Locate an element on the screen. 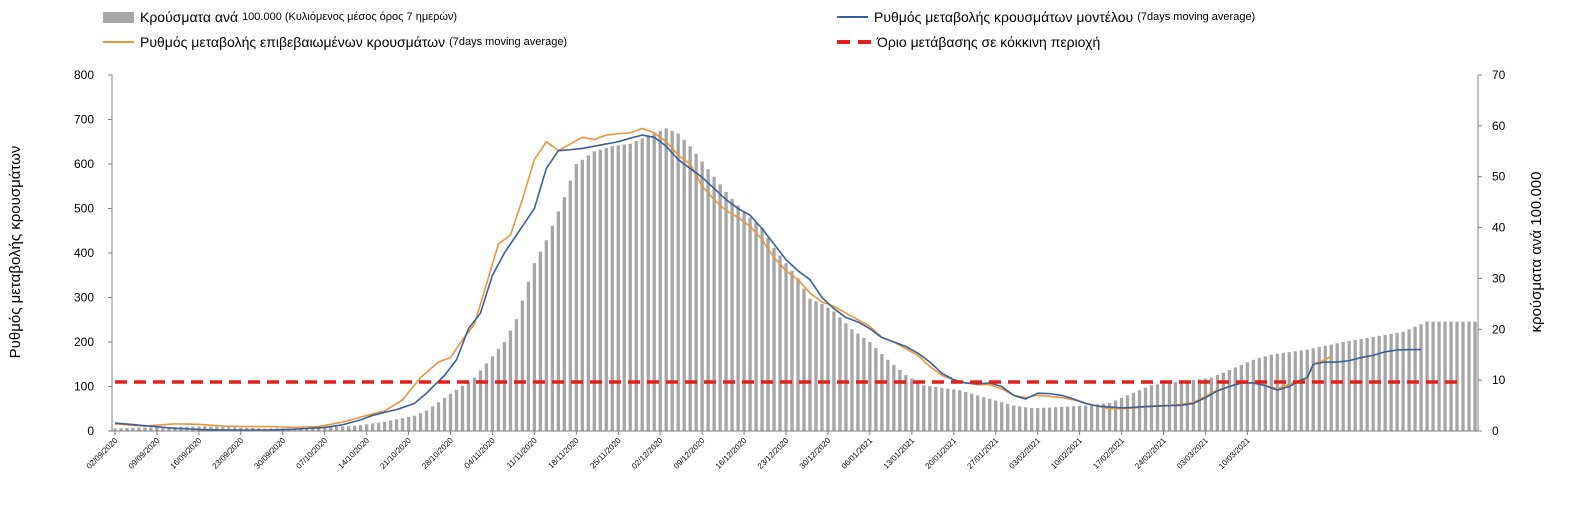  x-tick-label: 13/01/2021 is located at coordinates (899, 453).